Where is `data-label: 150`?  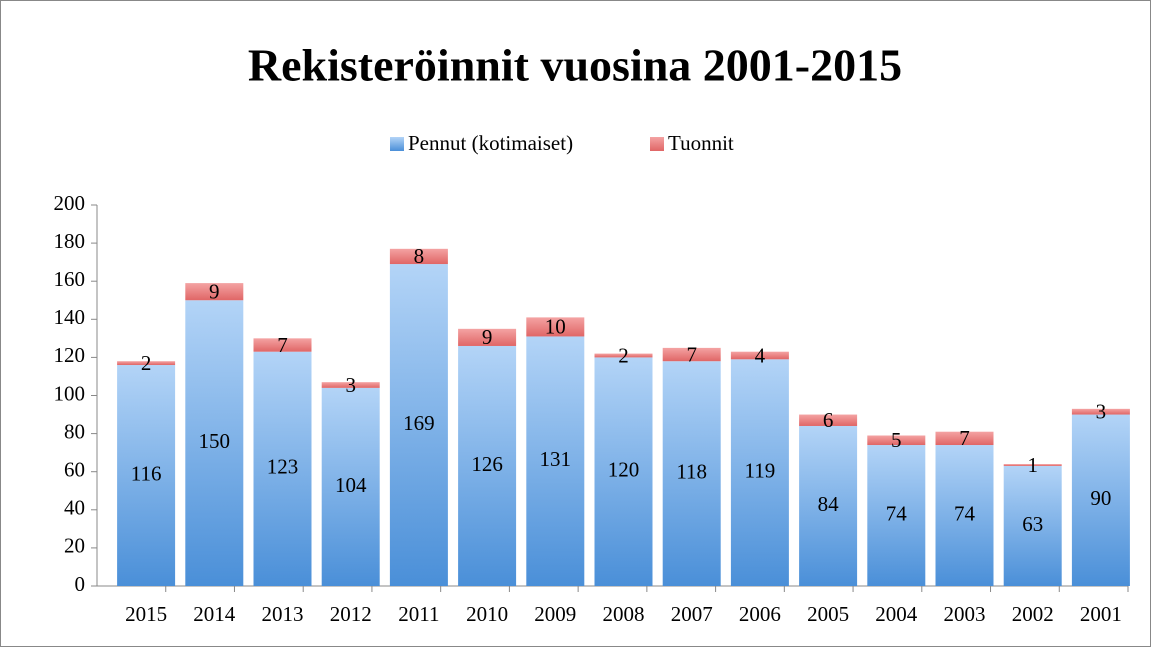 data-label: 150 is located at coordinates (215, 441).